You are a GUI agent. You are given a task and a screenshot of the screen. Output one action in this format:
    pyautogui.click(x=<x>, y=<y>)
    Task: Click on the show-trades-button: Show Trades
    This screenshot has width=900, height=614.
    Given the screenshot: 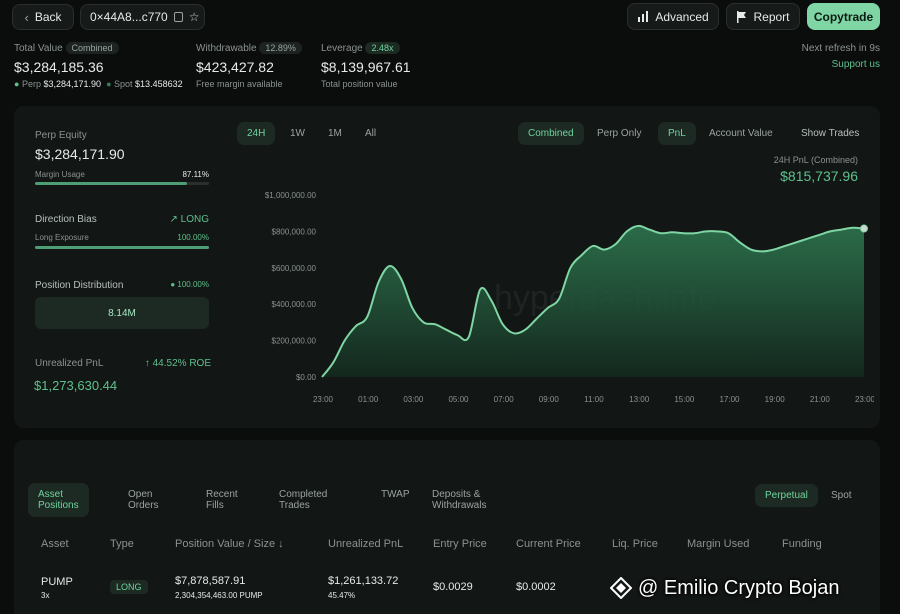 What is the action you would take?
    pyautogui.click(x=830, y=133)
    